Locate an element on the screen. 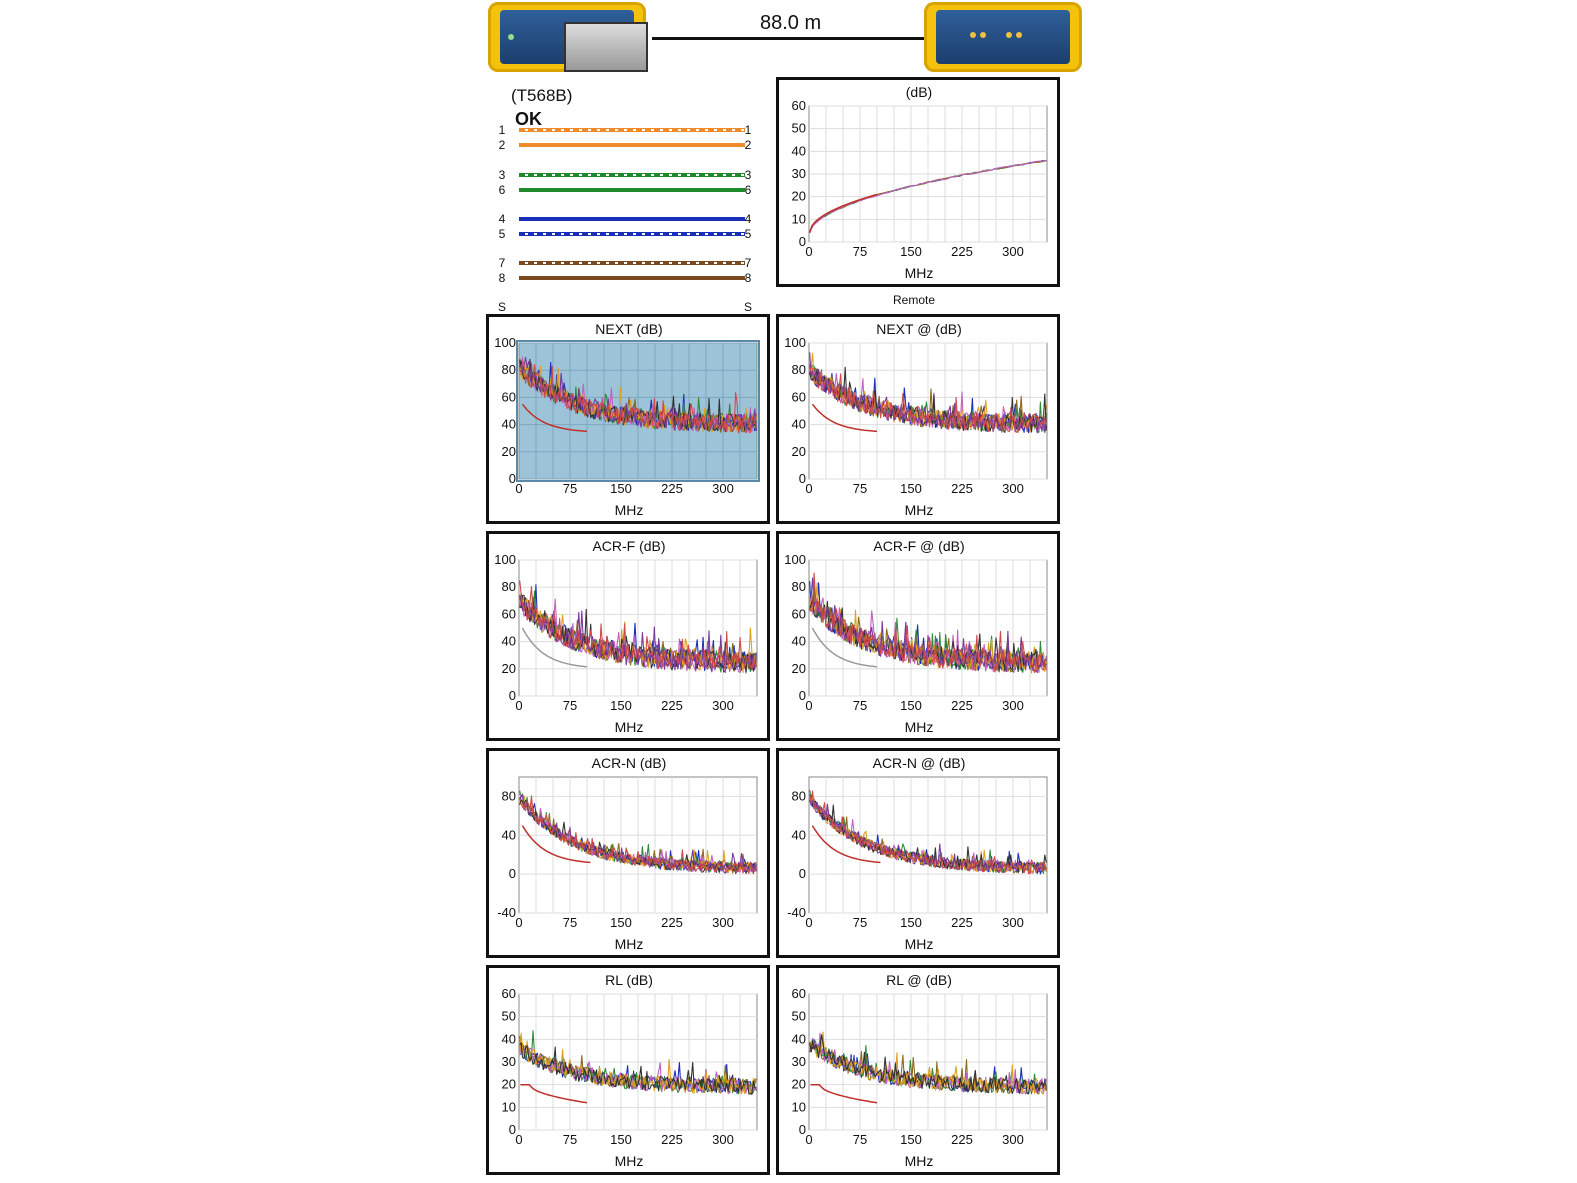 This screenshot has width=1577, height=1183. chart-title: ACR-F (dB) is located at coordinates (628, 546).